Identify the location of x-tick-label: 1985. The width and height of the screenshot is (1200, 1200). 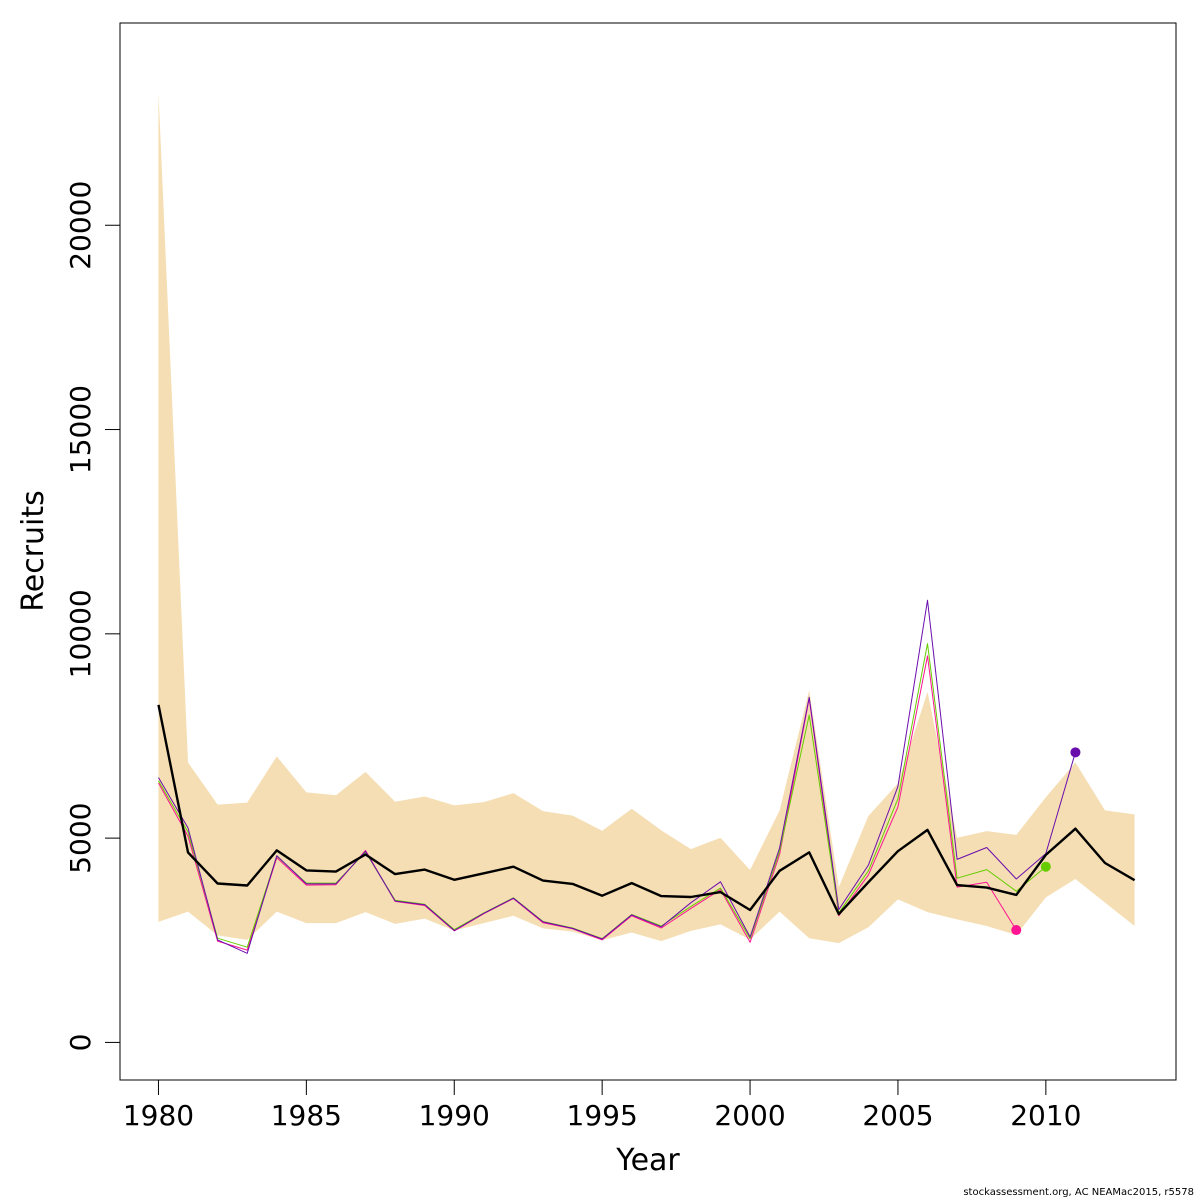
(306, 1115).